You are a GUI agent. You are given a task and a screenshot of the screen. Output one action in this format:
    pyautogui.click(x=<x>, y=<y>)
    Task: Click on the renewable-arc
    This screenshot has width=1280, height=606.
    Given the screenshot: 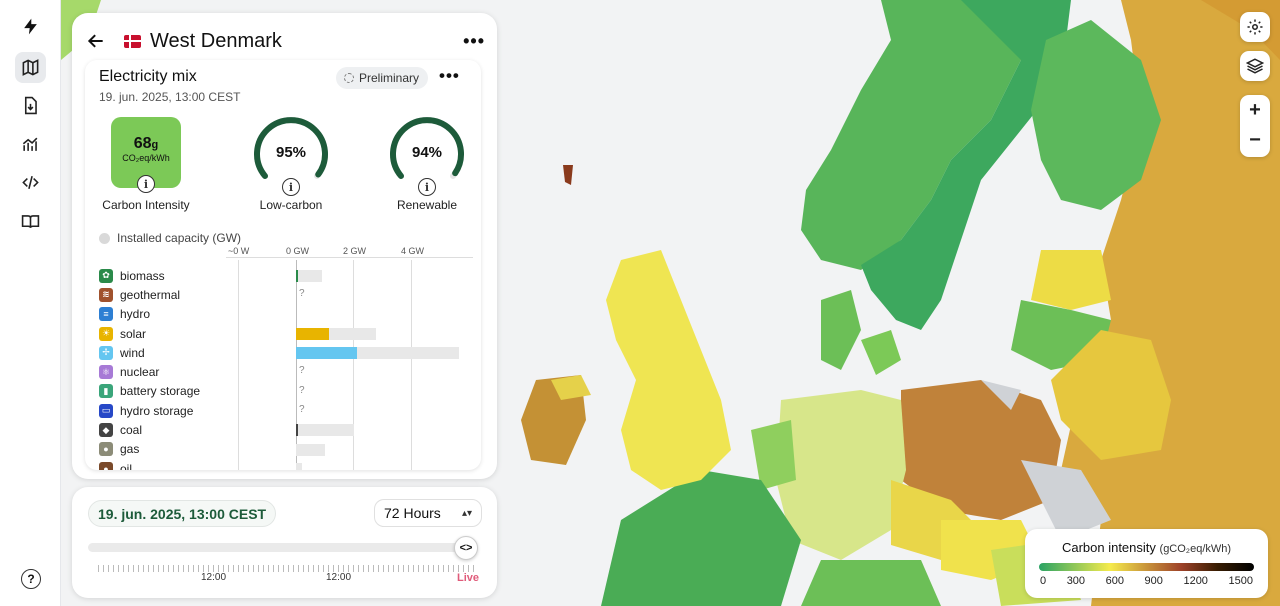 What is the action you would take?
    pyautogui.click(x=427, y=148)
    